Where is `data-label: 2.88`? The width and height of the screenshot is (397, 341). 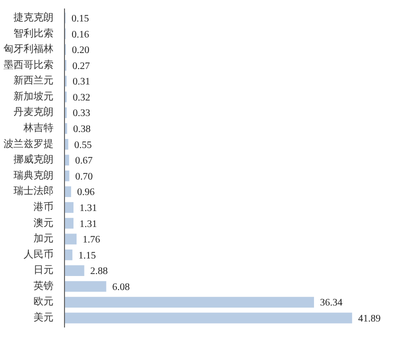 data-label: 2.88 is located at coordinates (99, 272).